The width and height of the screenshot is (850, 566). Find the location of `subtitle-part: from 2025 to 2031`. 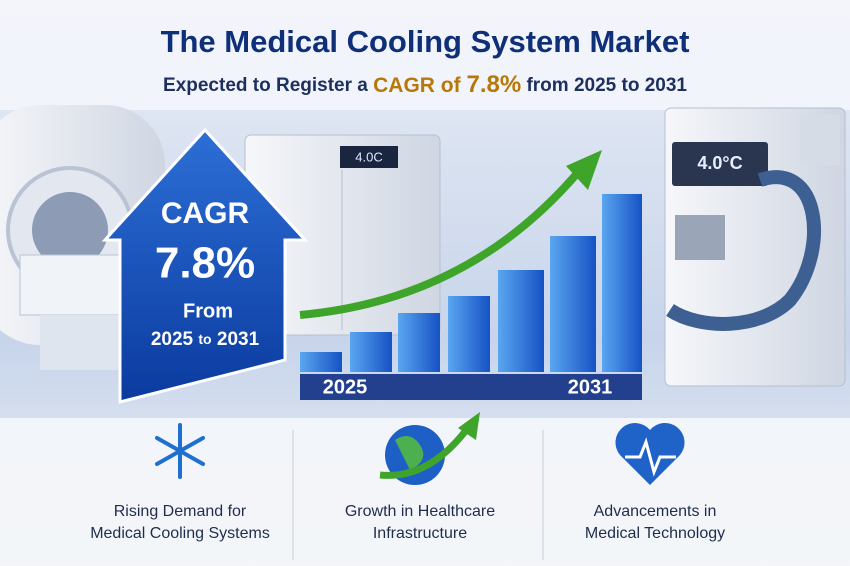

subtitle-part: from 2025 to 2031 is located at coordinates (604, 85).